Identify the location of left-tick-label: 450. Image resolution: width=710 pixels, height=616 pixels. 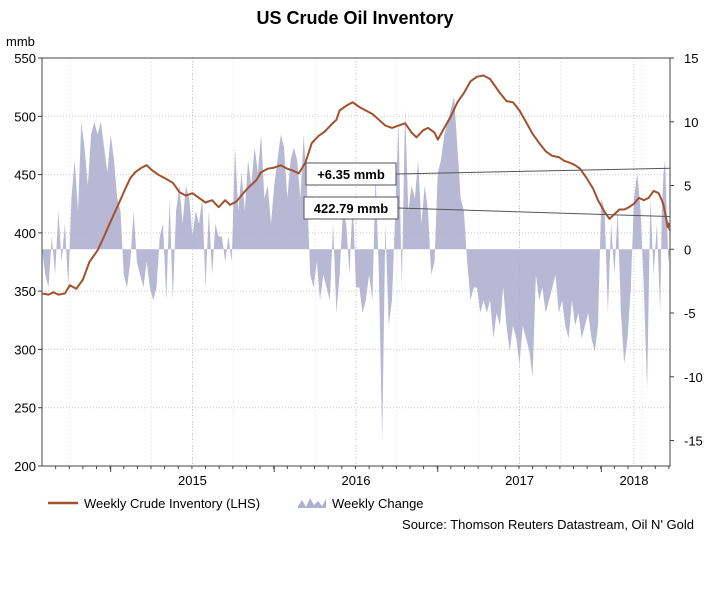
(25, 175).